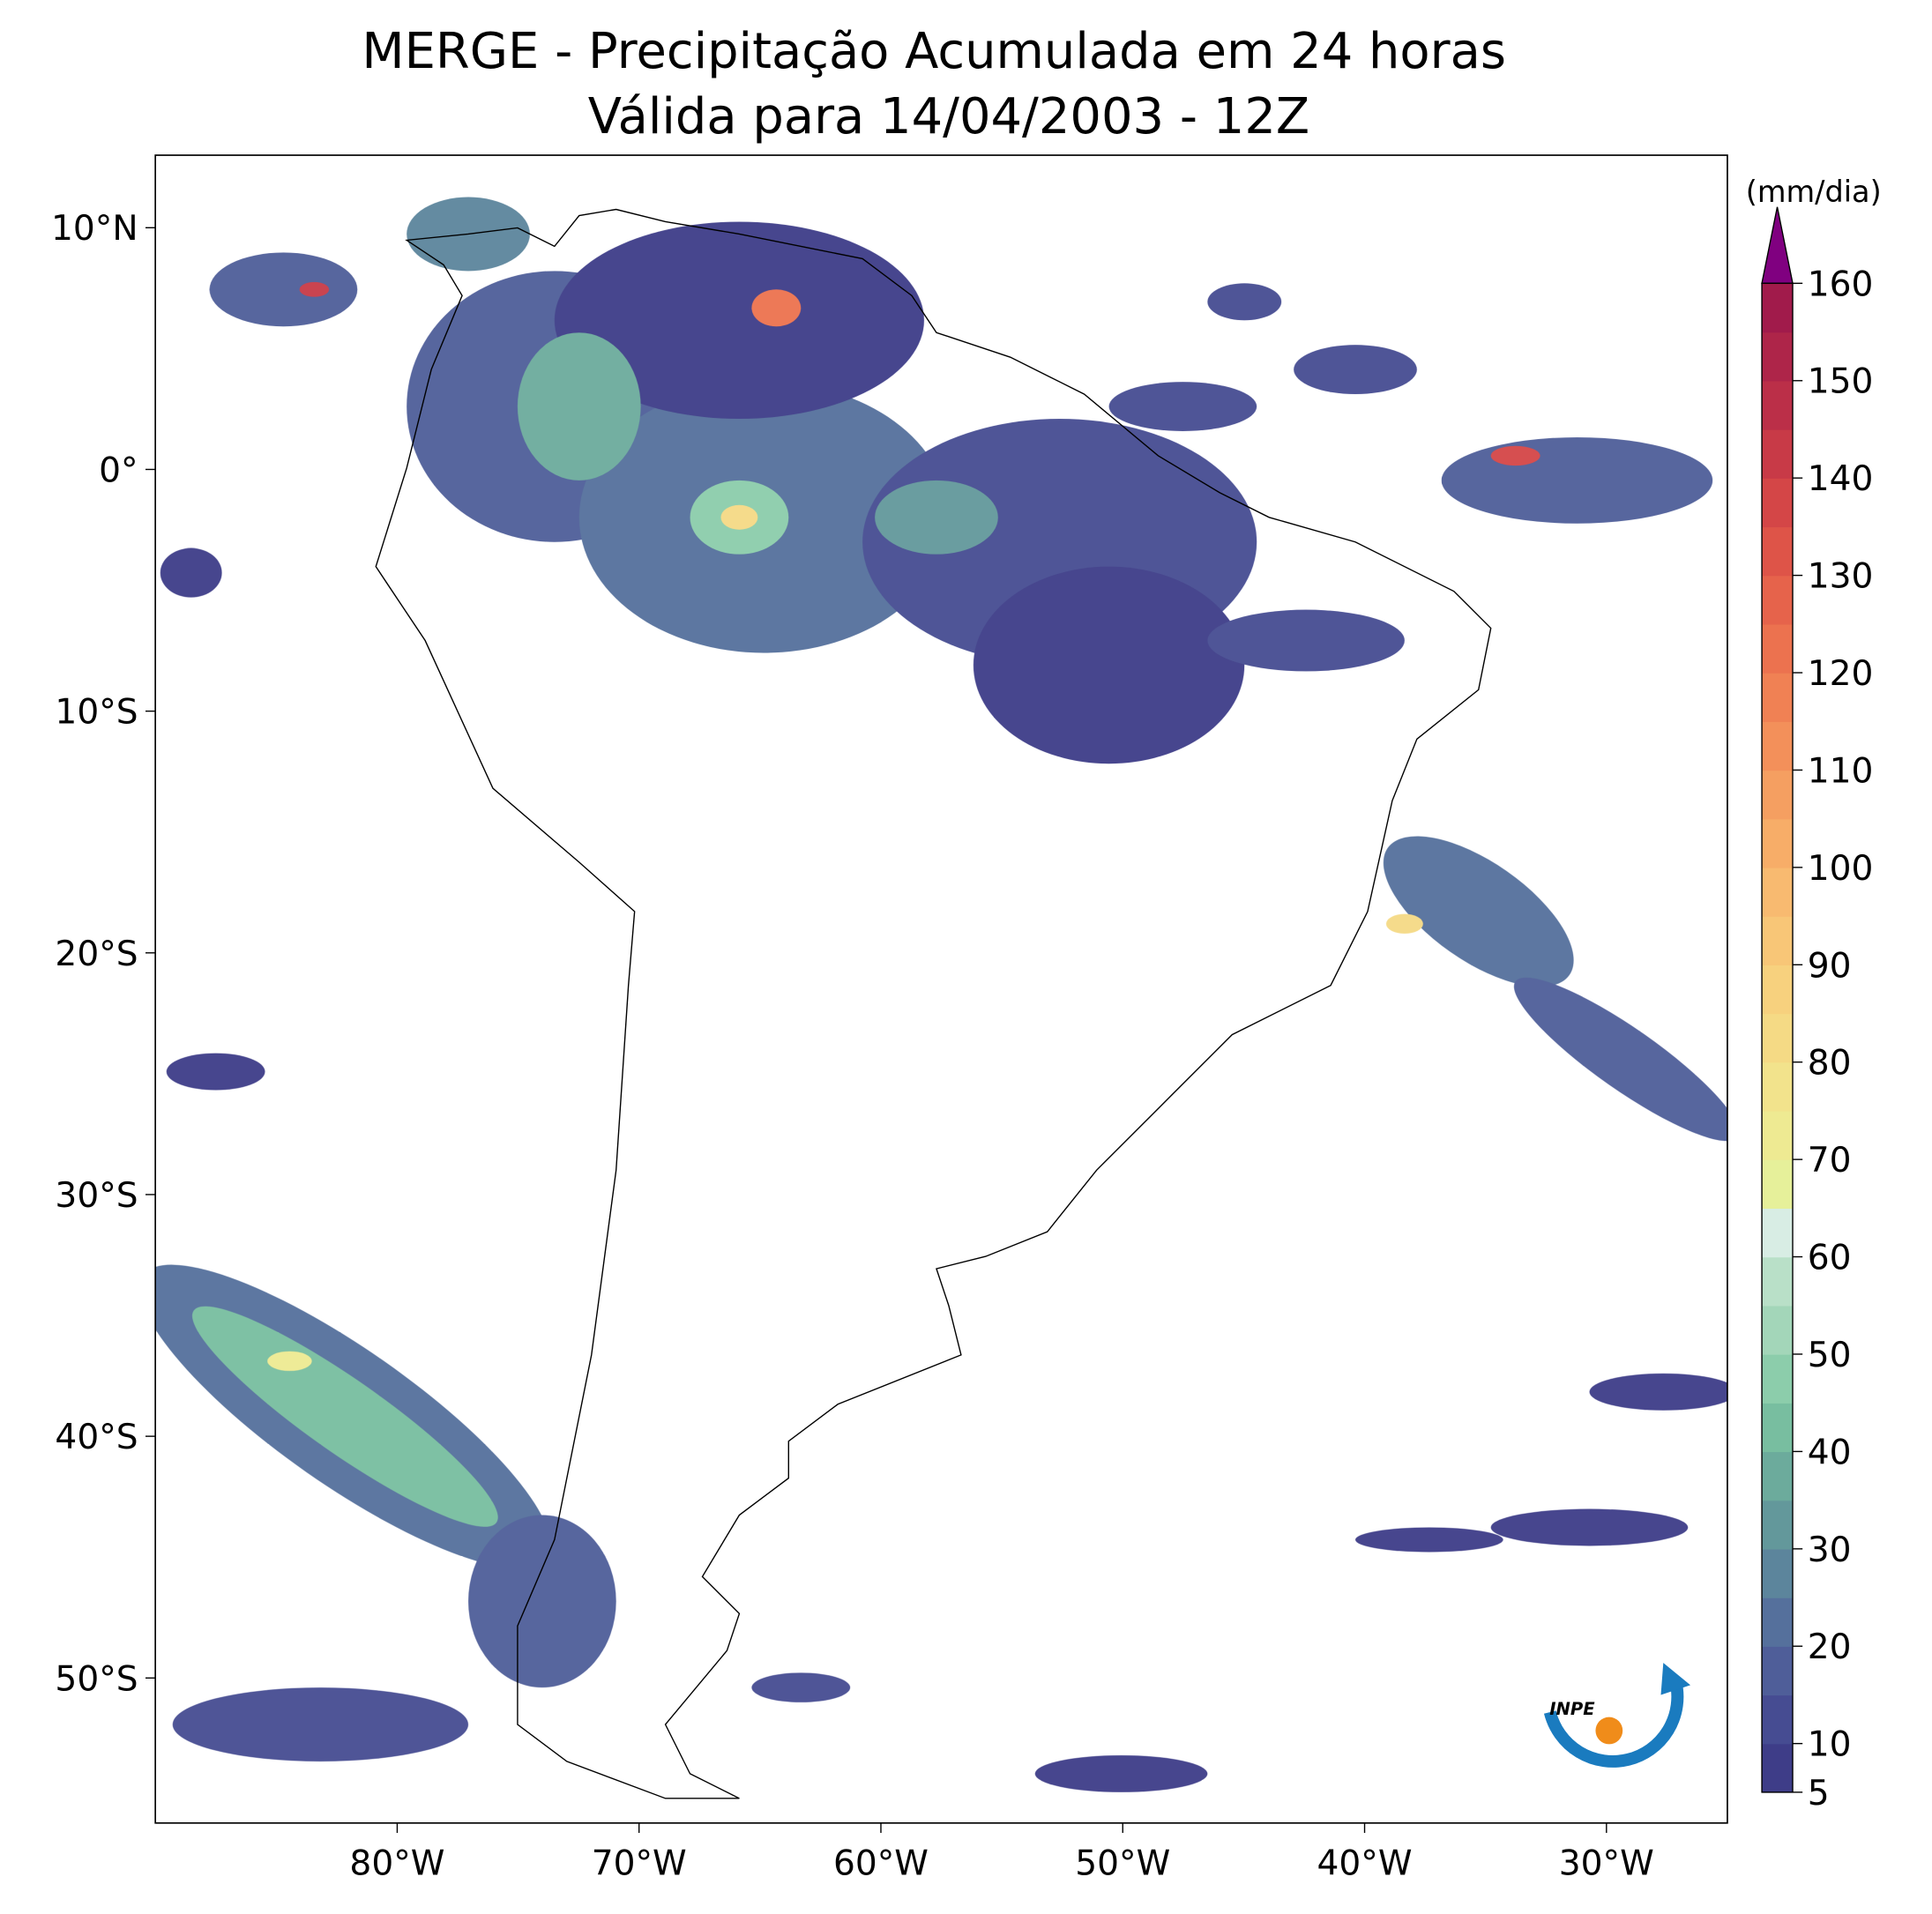 Image resolution: width=1932 pixels, height=1914 pixels. Describe the element at coordinates (1841, 284) in the screenshot. I see `colorbar-tick-label: 160` at that location.